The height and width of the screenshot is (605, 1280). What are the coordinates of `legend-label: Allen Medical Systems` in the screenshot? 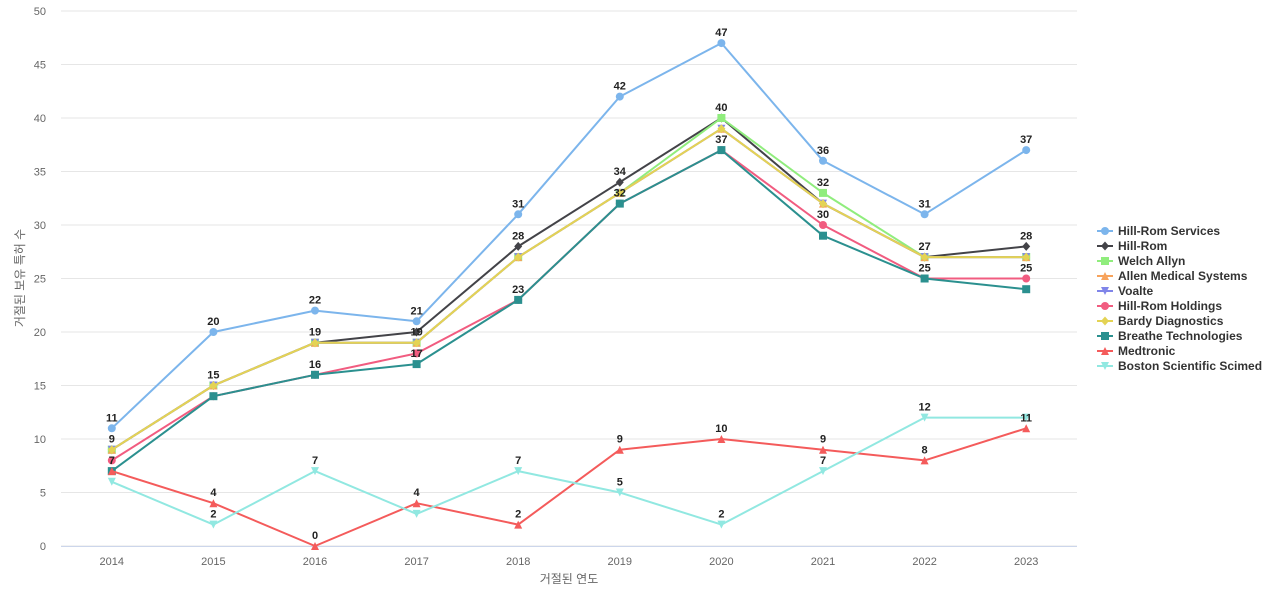 It's located at (1183, 276).